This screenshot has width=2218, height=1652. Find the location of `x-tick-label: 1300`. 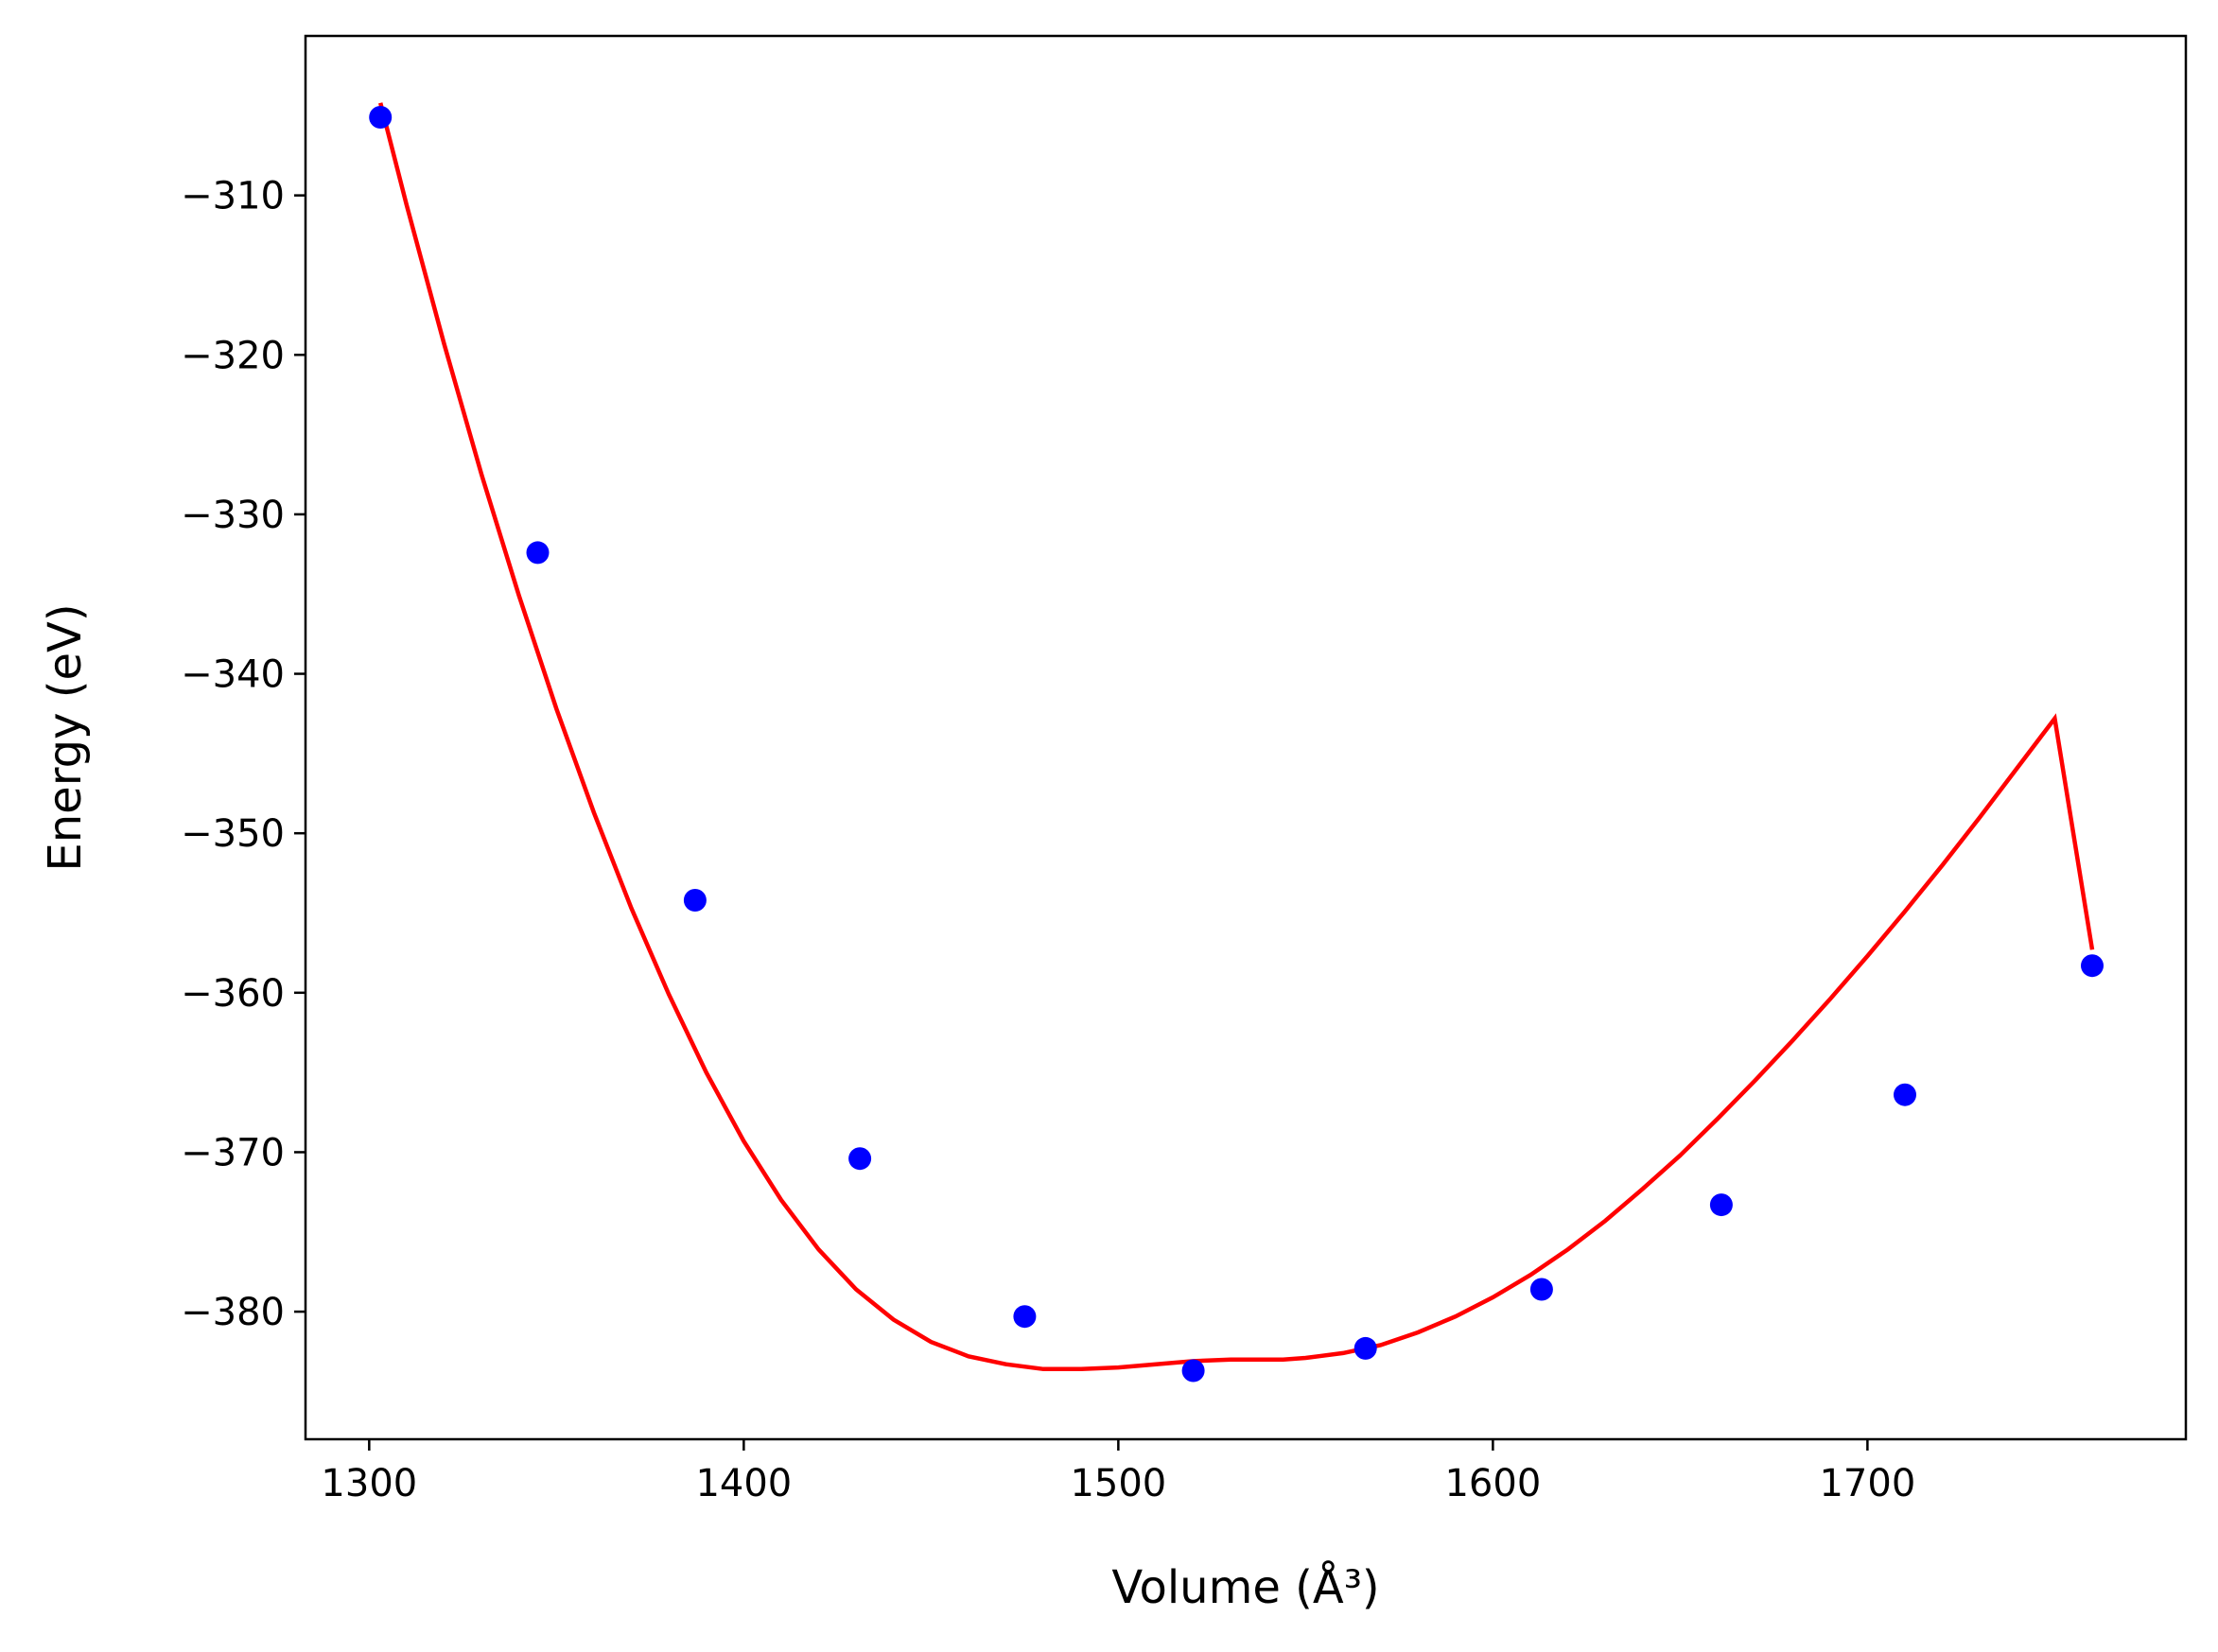

x-tick-label: 1300 is located at coordinates (369, 1484).